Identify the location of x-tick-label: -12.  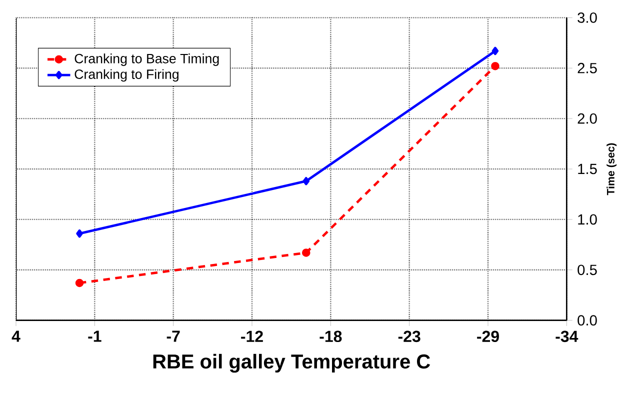
(252, 336).